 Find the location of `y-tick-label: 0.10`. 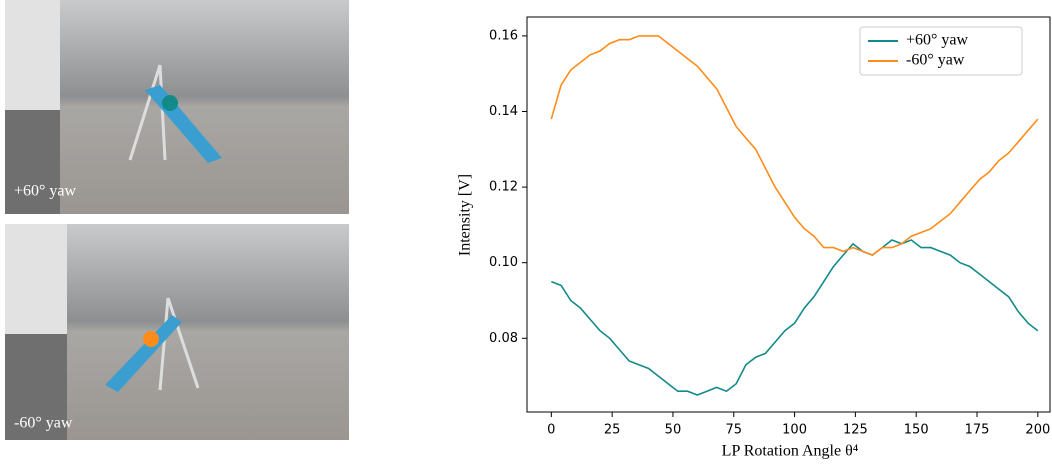

y-tick-label: 0.10 is located at coordinates (503, 262).